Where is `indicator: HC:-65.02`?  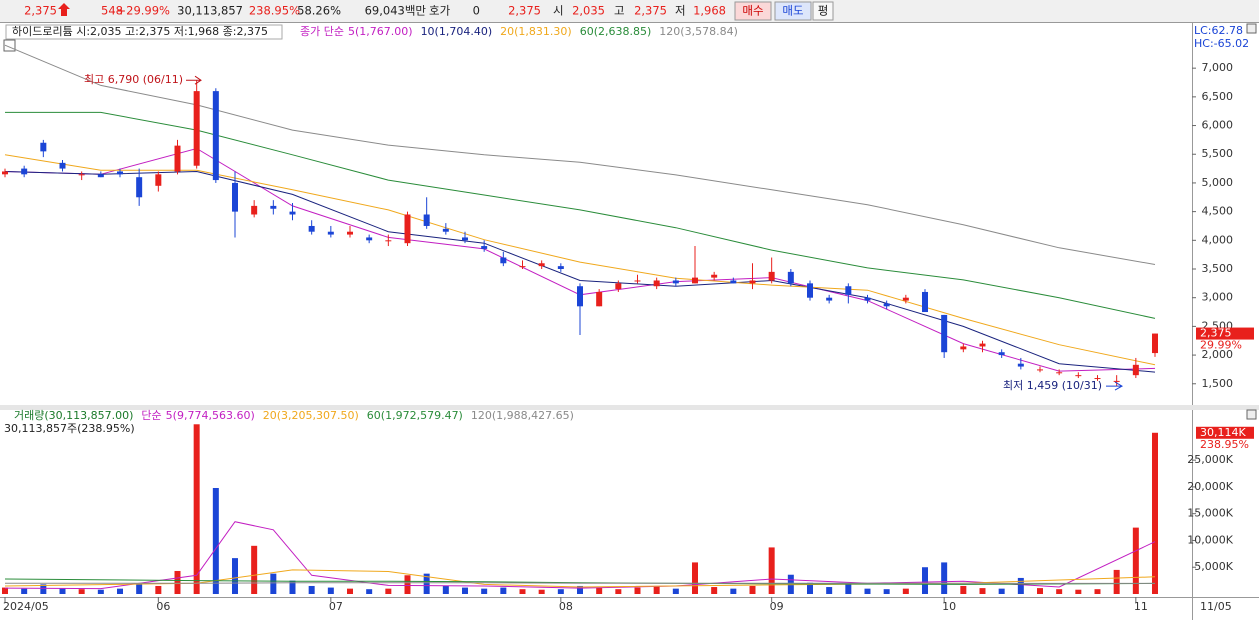
indicator: HC:-65.02 is located at coordinates (1221, 43).